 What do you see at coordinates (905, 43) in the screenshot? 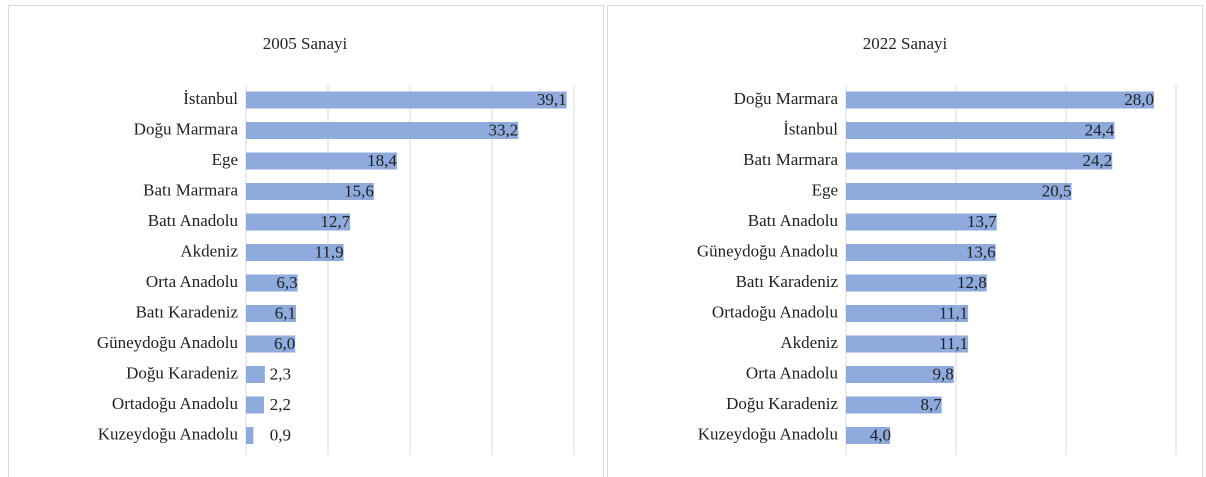
I see `chart-title: 2022 Sanayi` at bounding box center [905, 43].